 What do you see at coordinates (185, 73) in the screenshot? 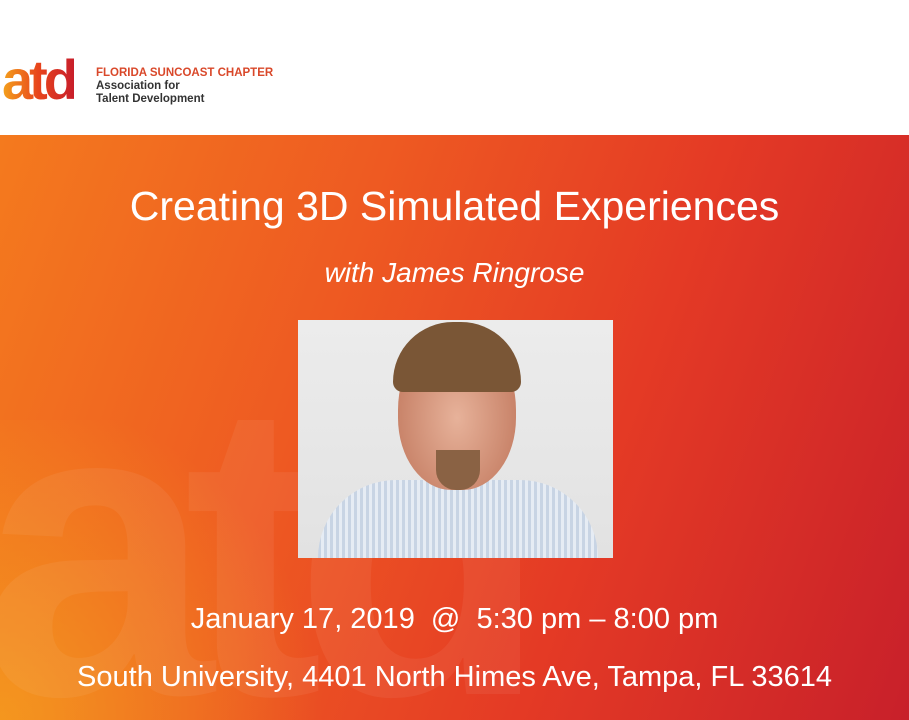
I see `logo-chapter: FLORIDA SUNCOAST CHAPTER` at bounding box center [185, 73].